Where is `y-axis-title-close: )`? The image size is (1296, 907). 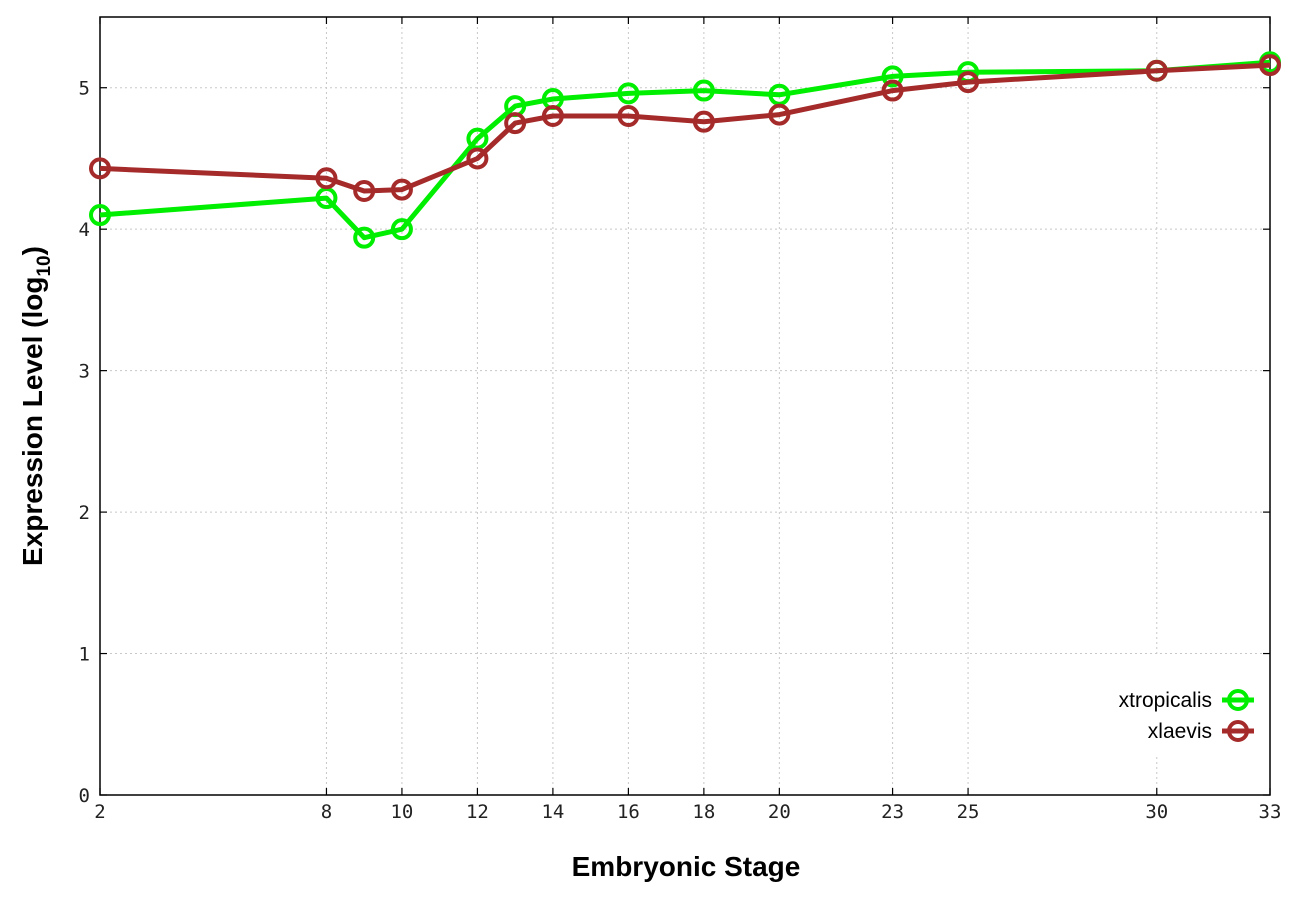 y-axis-title-close: ) is located at coordinates (32, 250).